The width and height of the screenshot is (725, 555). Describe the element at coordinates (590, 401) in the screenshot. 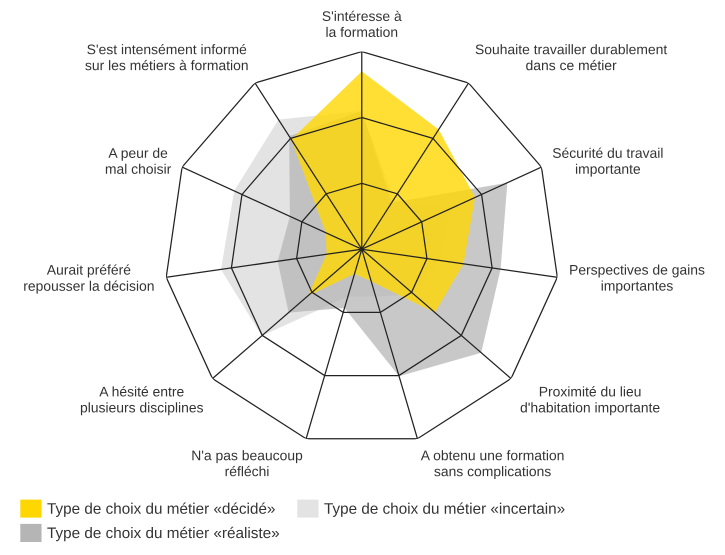

I see `spoke-label: Proximité du lieu d'habitation importante` at that location.